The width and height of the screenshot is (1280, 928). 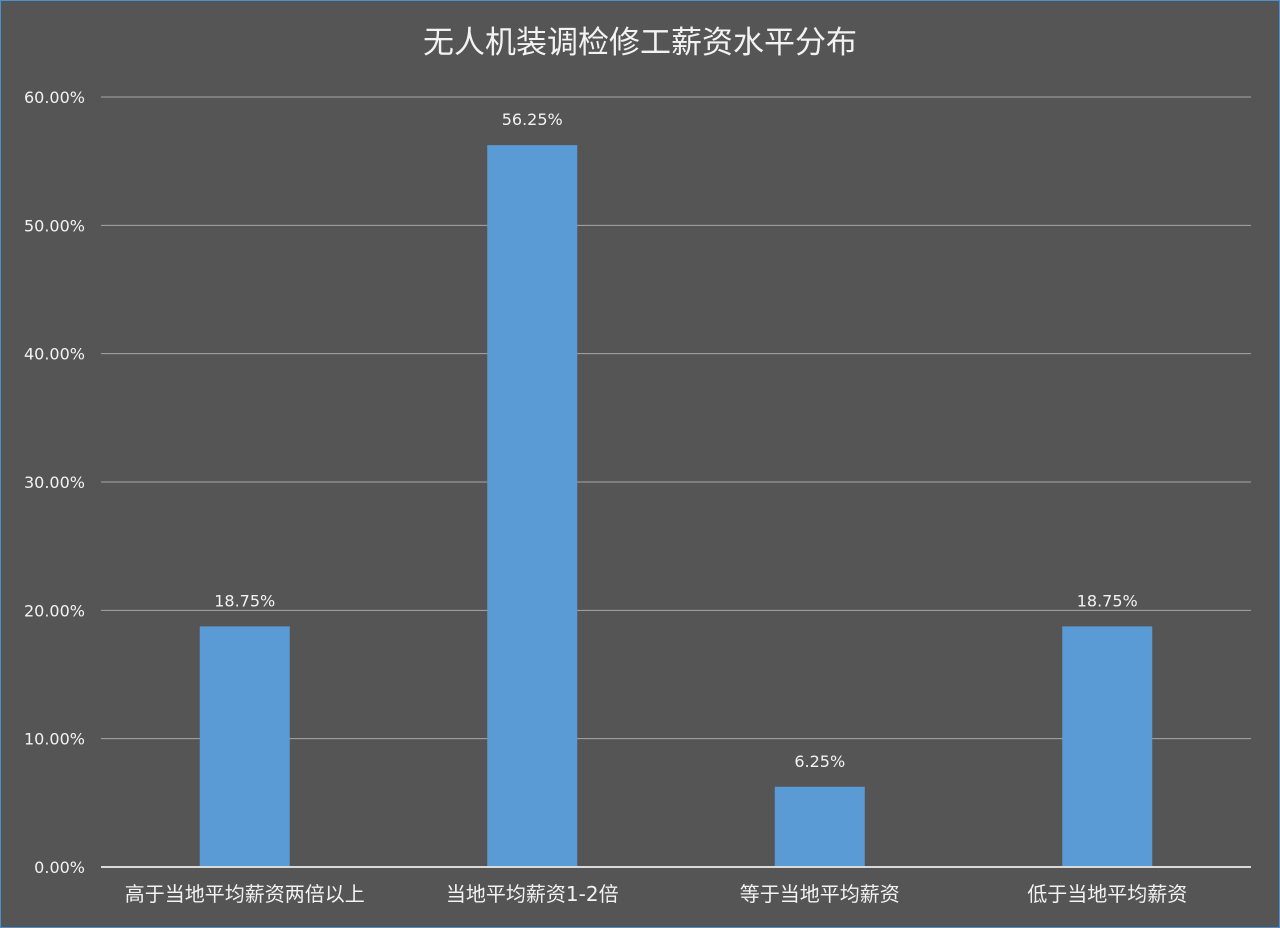 I want to click on chart-title: 无人机装调检修工薪资水平分布, so click(x=640, y=43).